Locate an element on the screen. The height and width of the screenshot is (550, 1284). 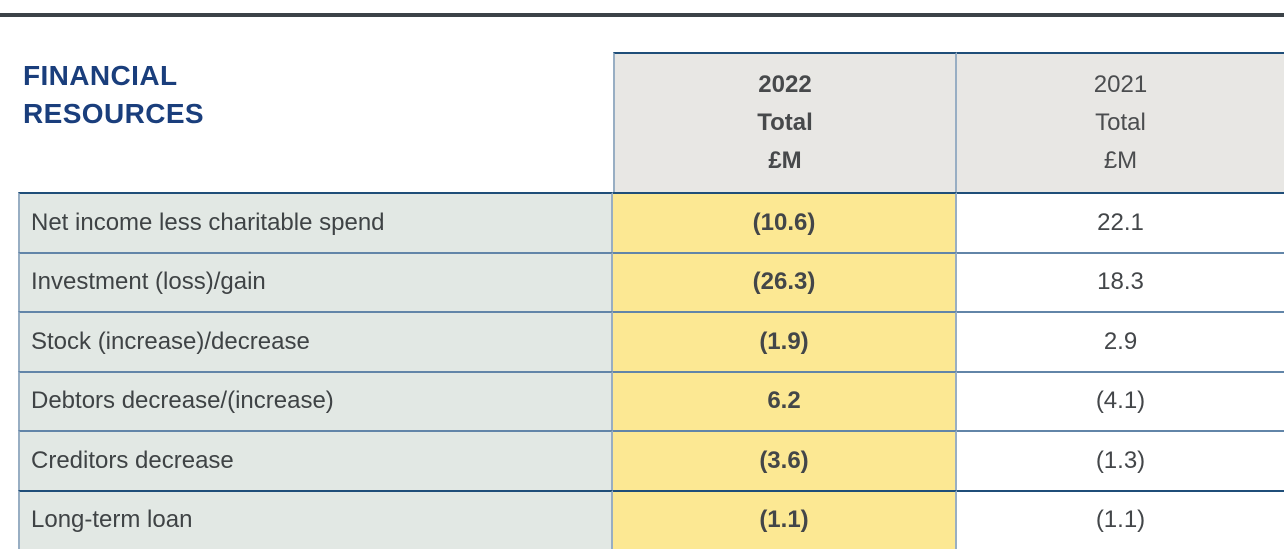
value-2021-long-term-loan: (1.1) is located at coordinates (1120, 519).